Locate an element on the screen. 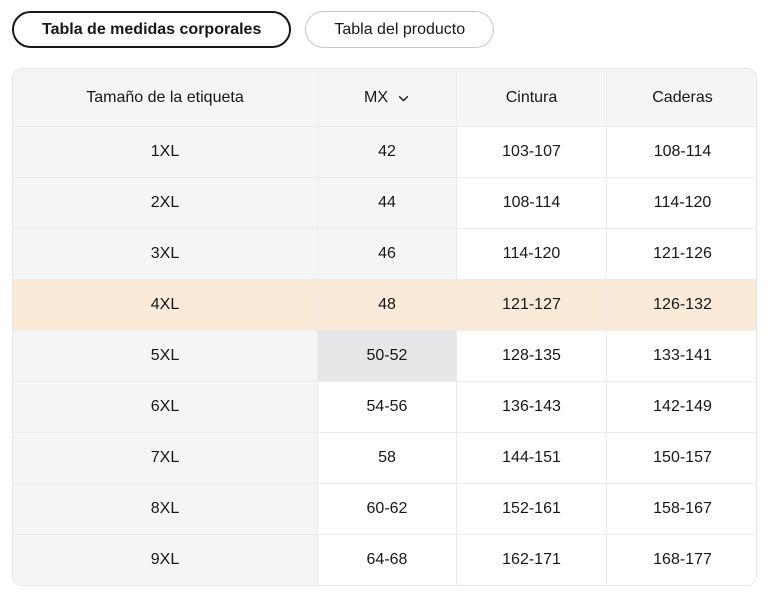 This screenshot has width=770, height=608. size-cell: 6XL is located at coordinates (165, 406).